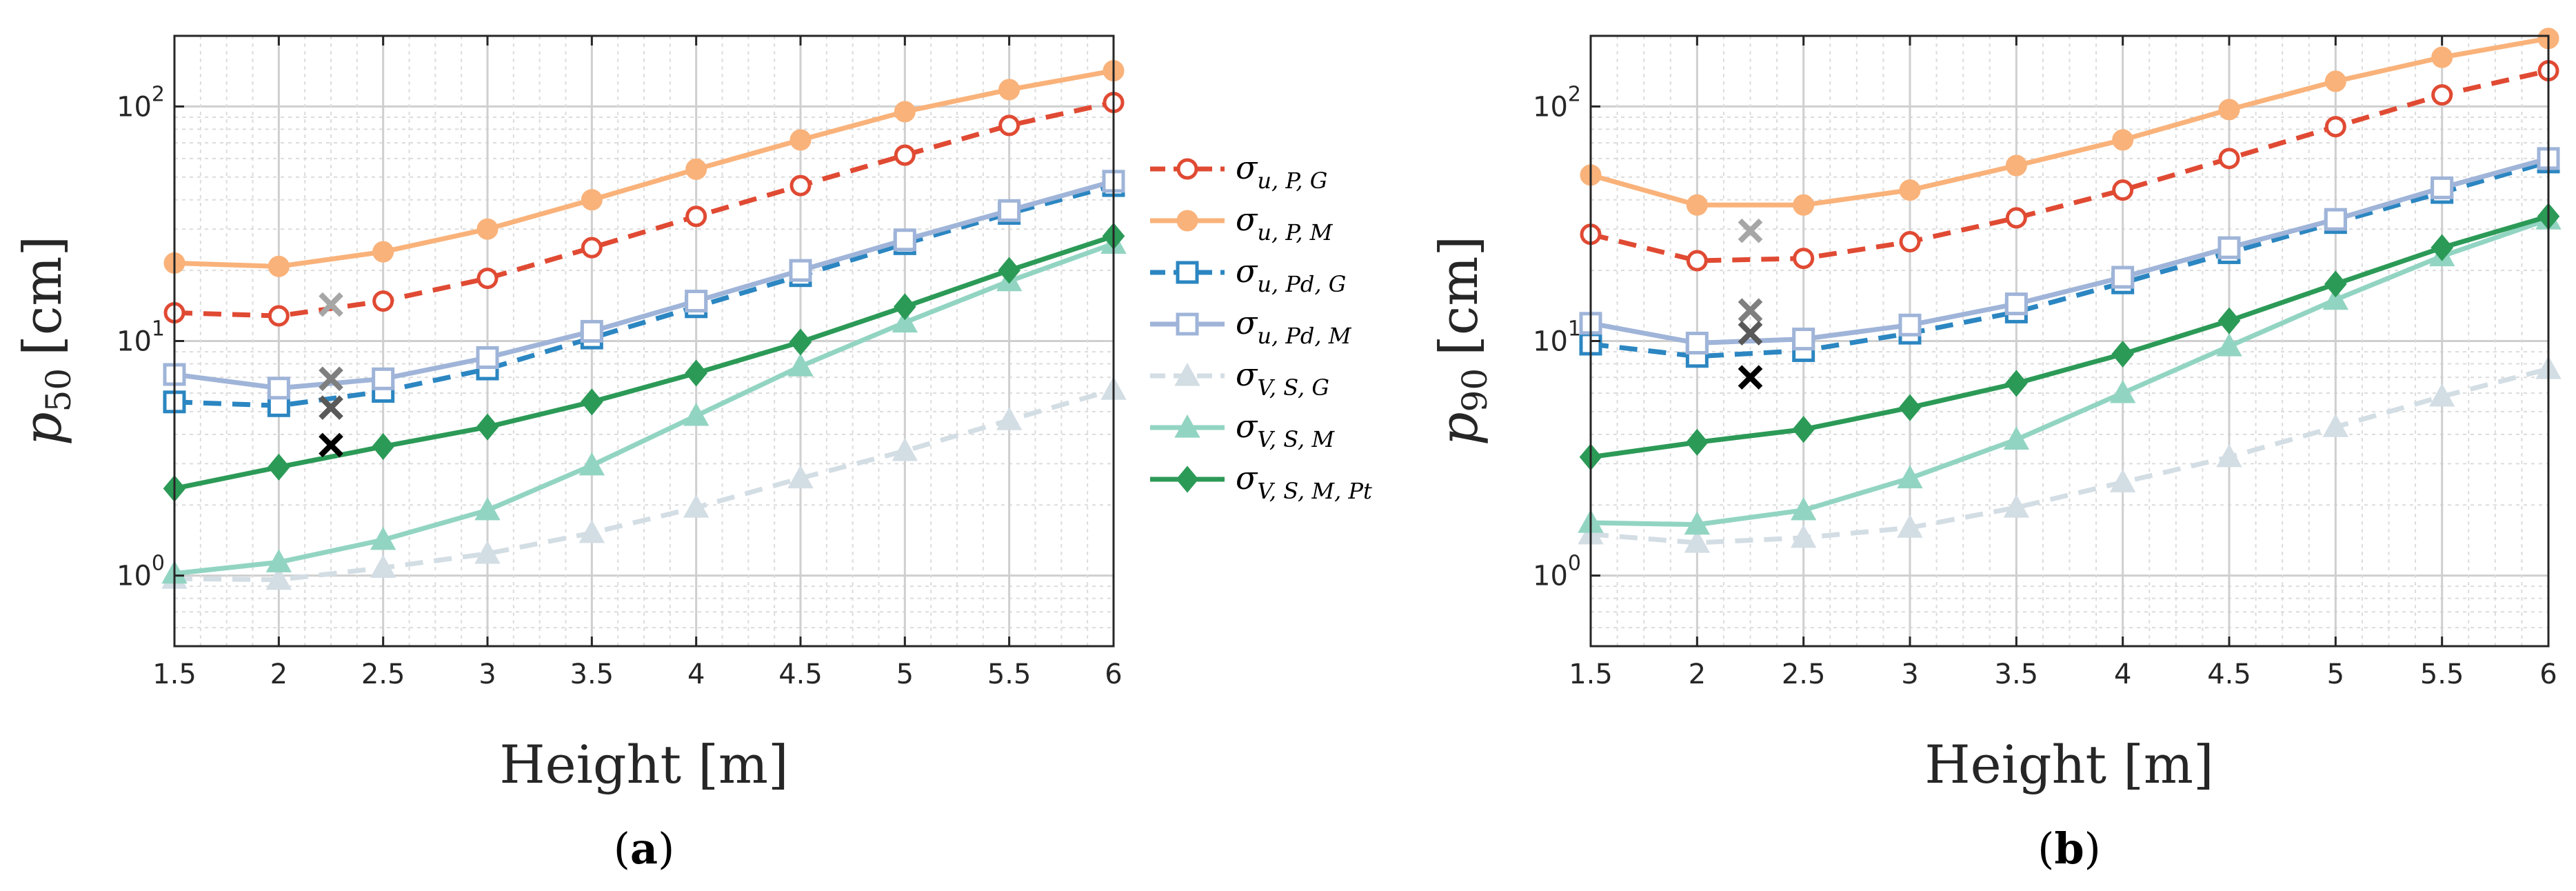  I want to click on legend-label: σu, P, M, so click(1285, 223).